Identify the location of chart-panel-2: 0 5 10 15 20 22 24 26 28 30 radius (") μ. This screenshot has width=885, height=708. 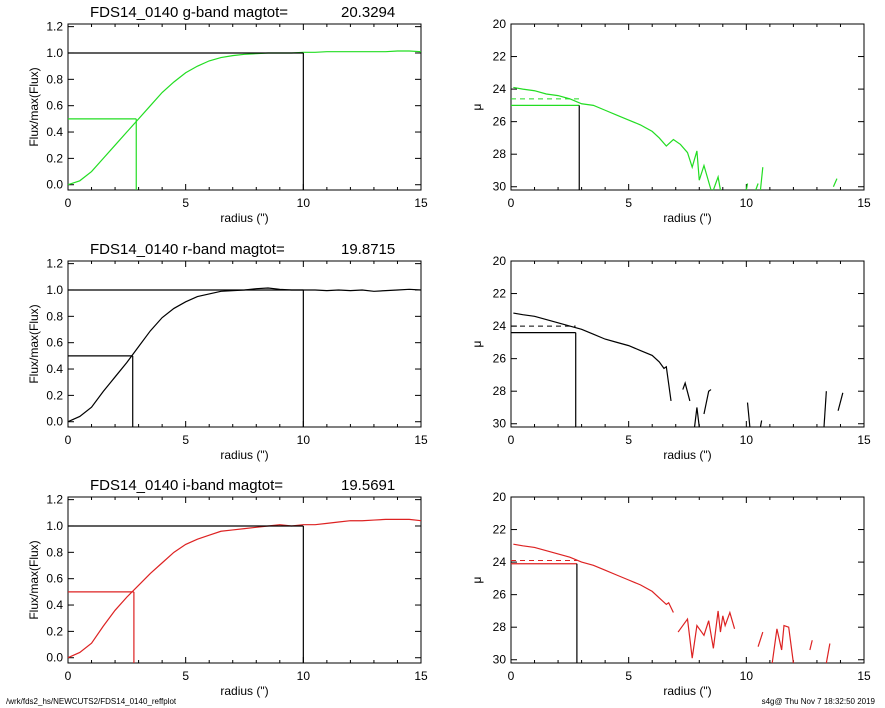
(670, 121).